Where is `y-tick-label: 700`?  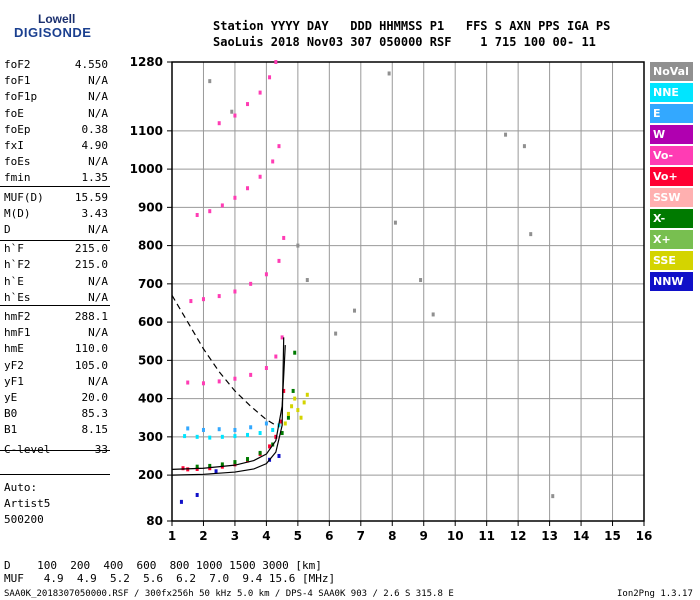
y-tick-label: 700 is located at coordinates (150, 284).